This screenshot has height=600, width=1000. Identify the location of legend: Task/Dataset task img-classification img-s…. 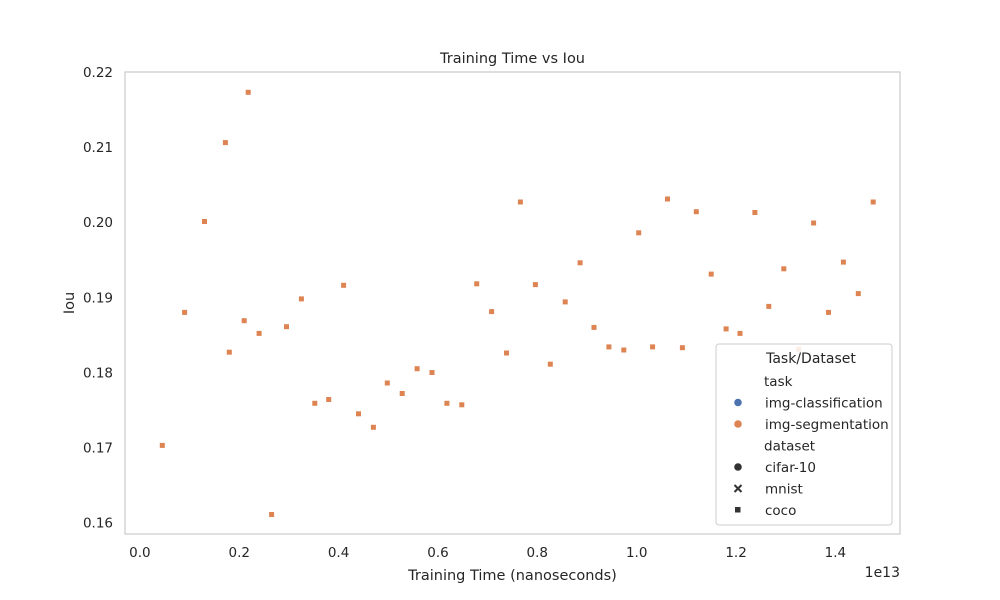
(804, 434).